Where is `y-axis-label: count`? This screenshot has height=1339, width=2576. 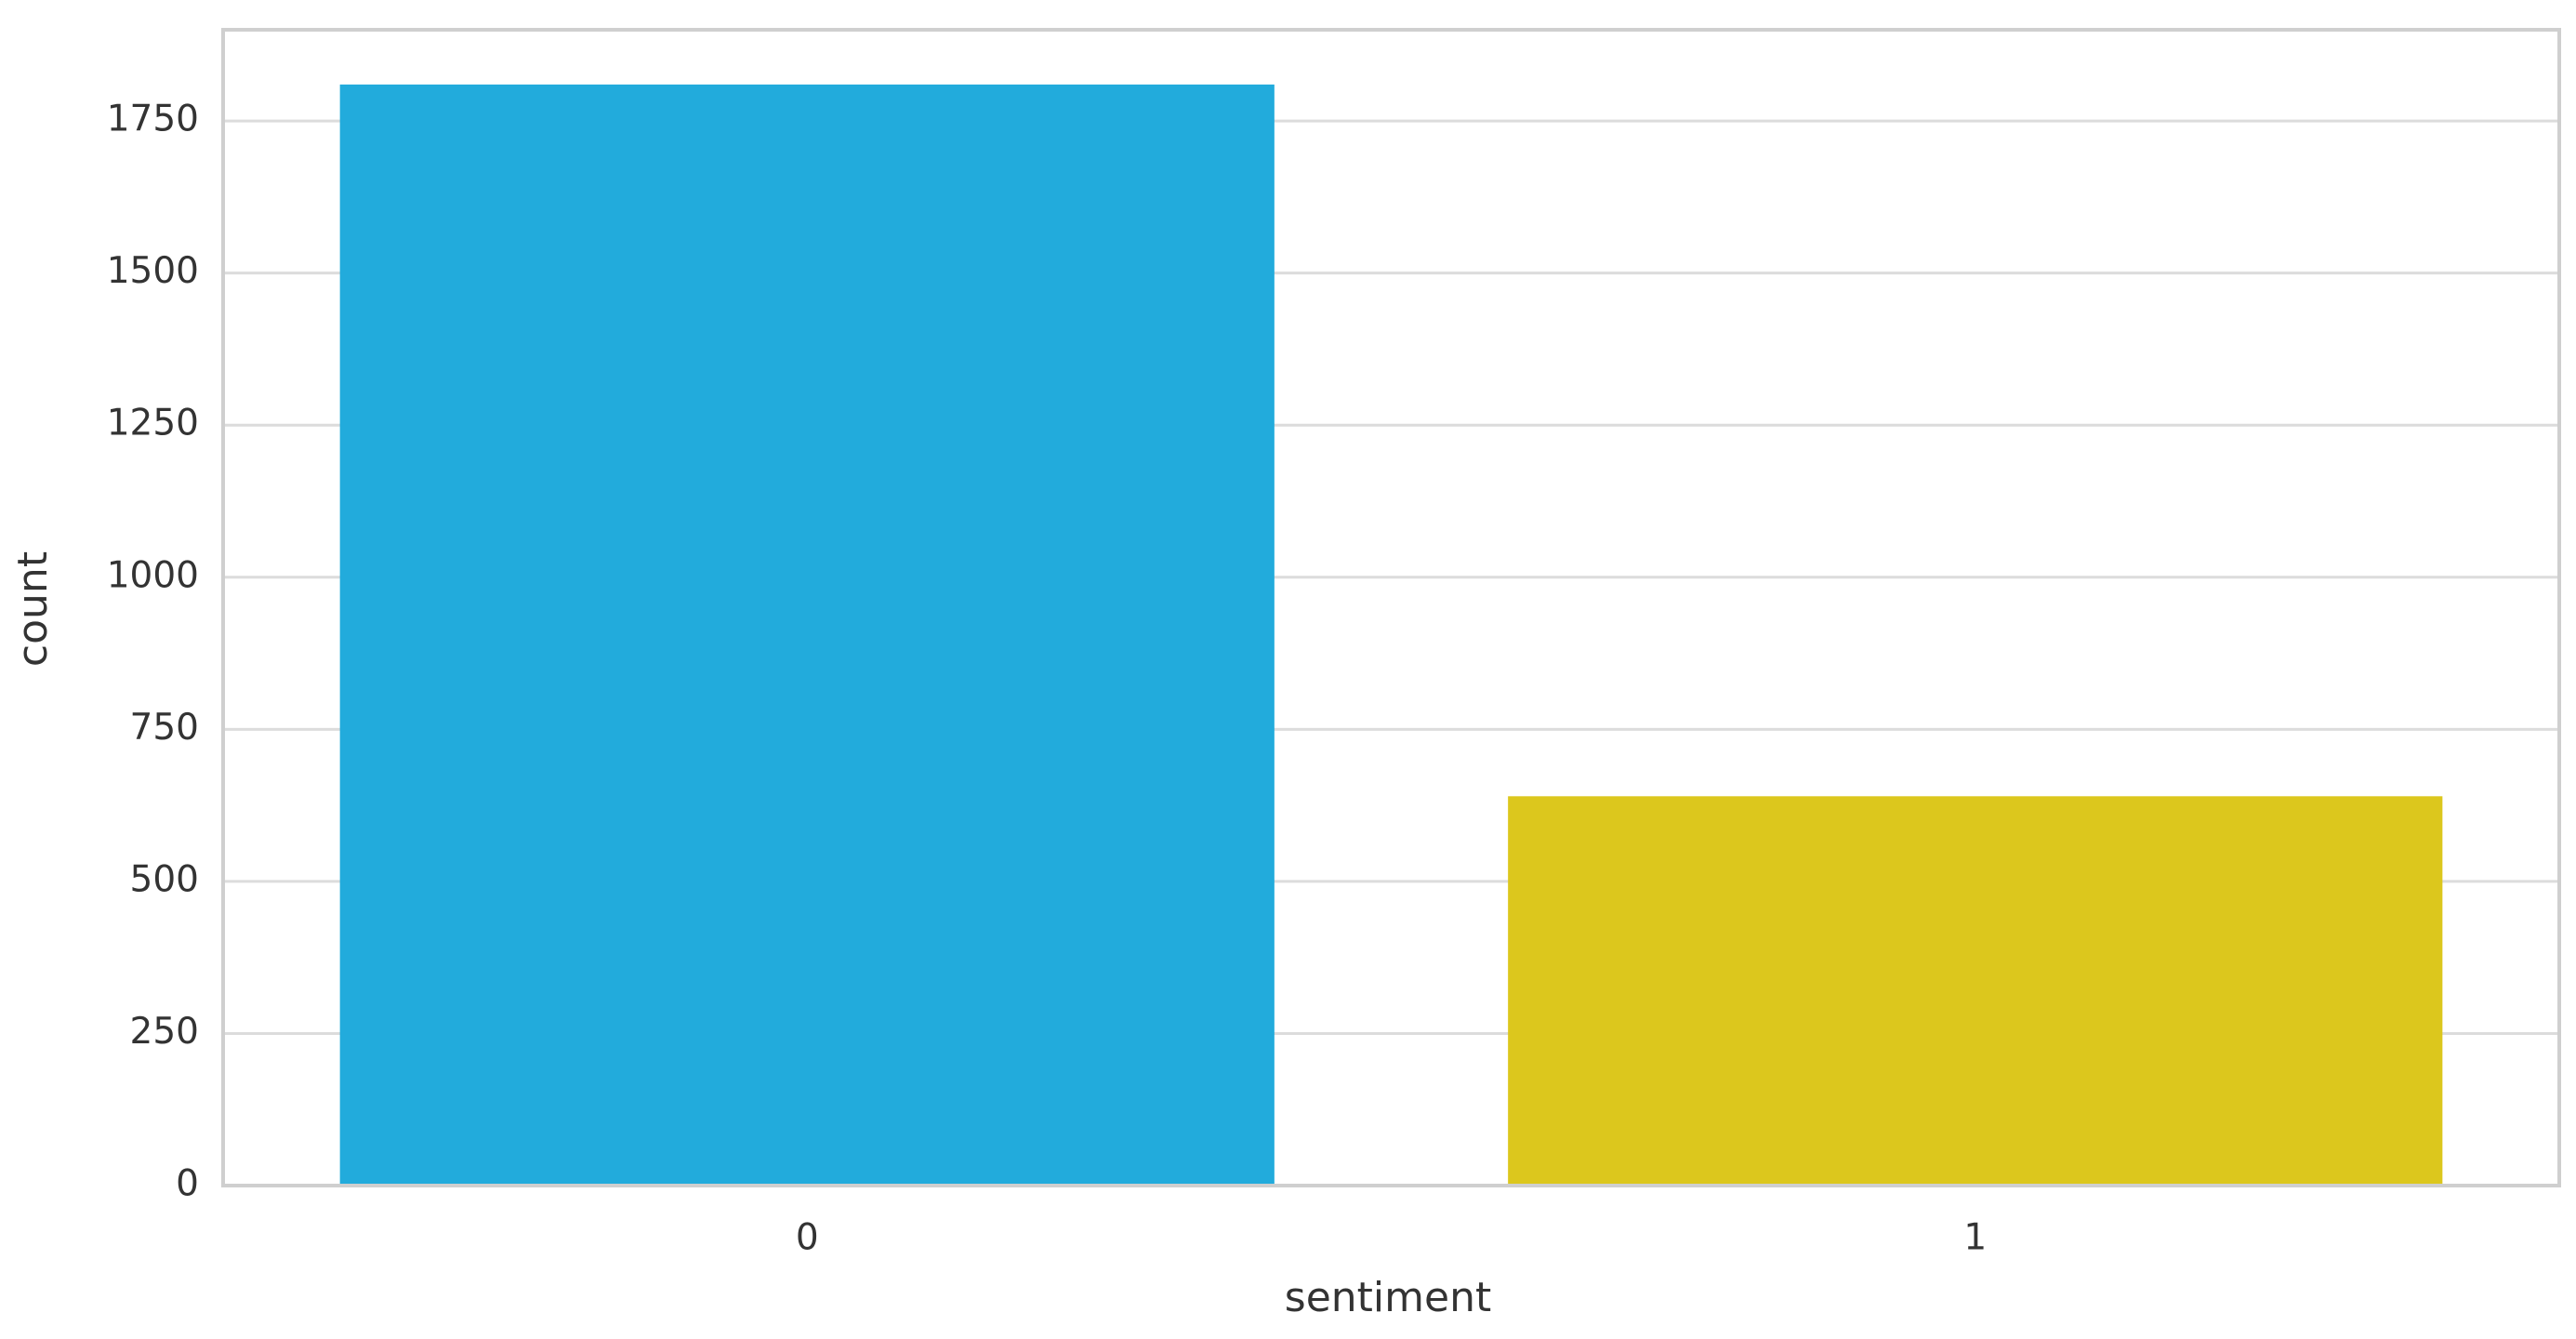 y-axis-label: count is located at coordinates (33, 609).